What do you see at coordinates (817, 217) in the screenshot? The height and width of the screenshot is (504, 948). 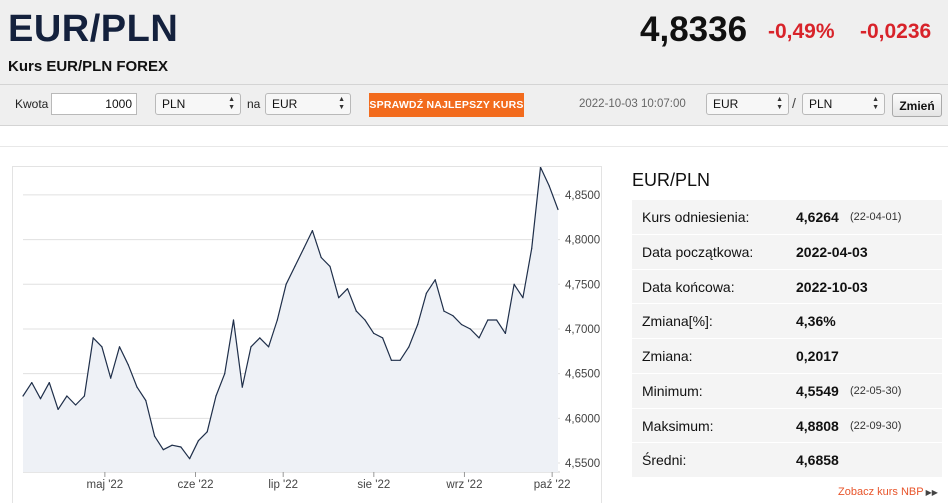 I see `stats-value: 4,6264` at bounding box center [817, 217].